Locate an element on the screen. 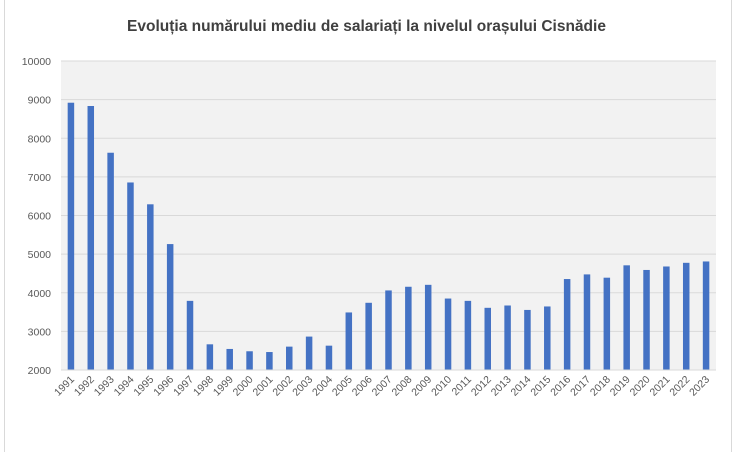 This screenshot has height=452, width=733. x-tick-label: 2023 is located at coordinates (699, 386).